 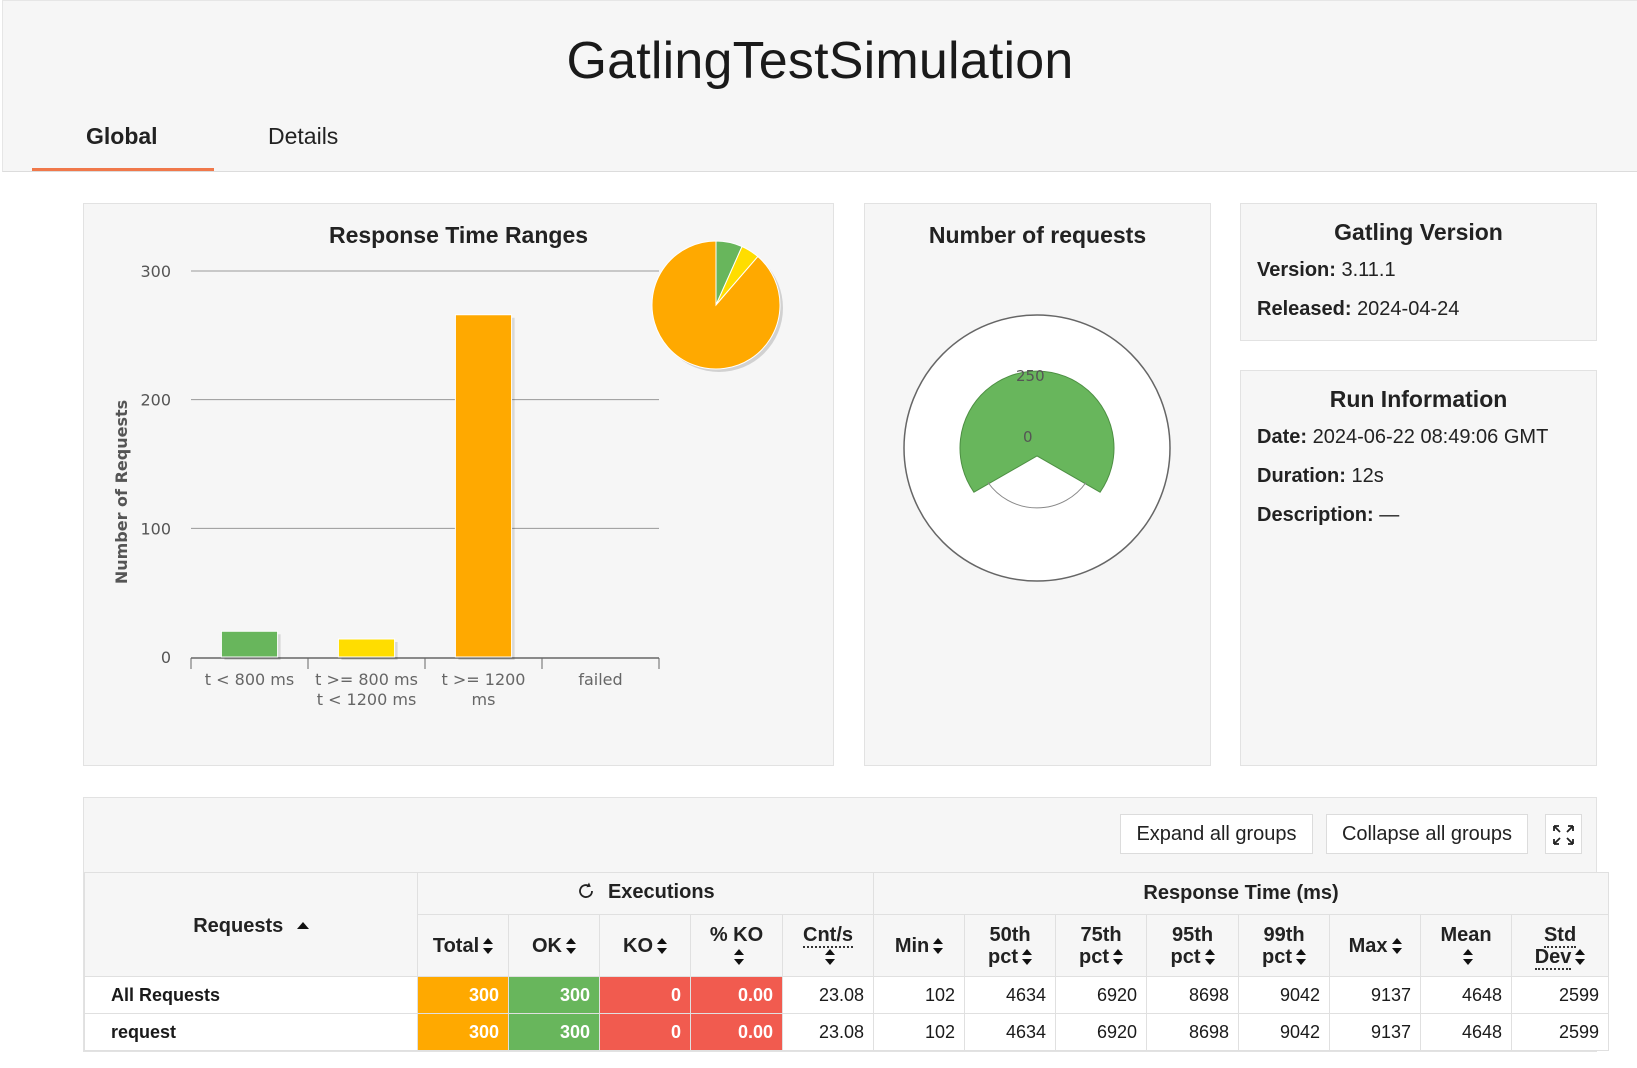 What do you see at coordinates (1466, 995) in the screenshot?
I see `cell-mean: 4648` at bounding box center [1466, 995].